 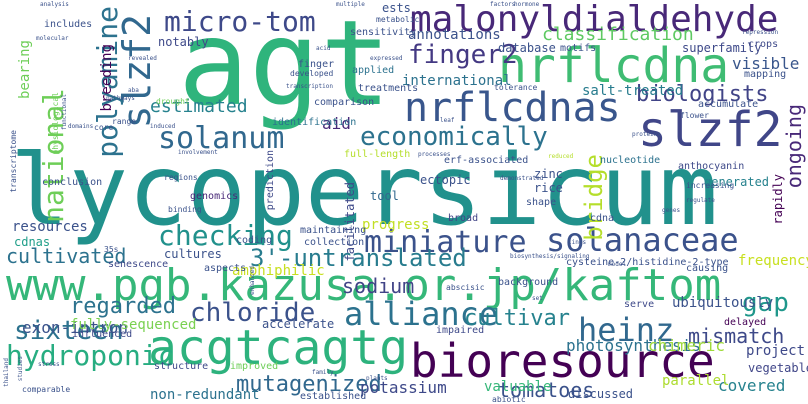 I want to click on word: ubiquitously, so click(x=723, y=303).